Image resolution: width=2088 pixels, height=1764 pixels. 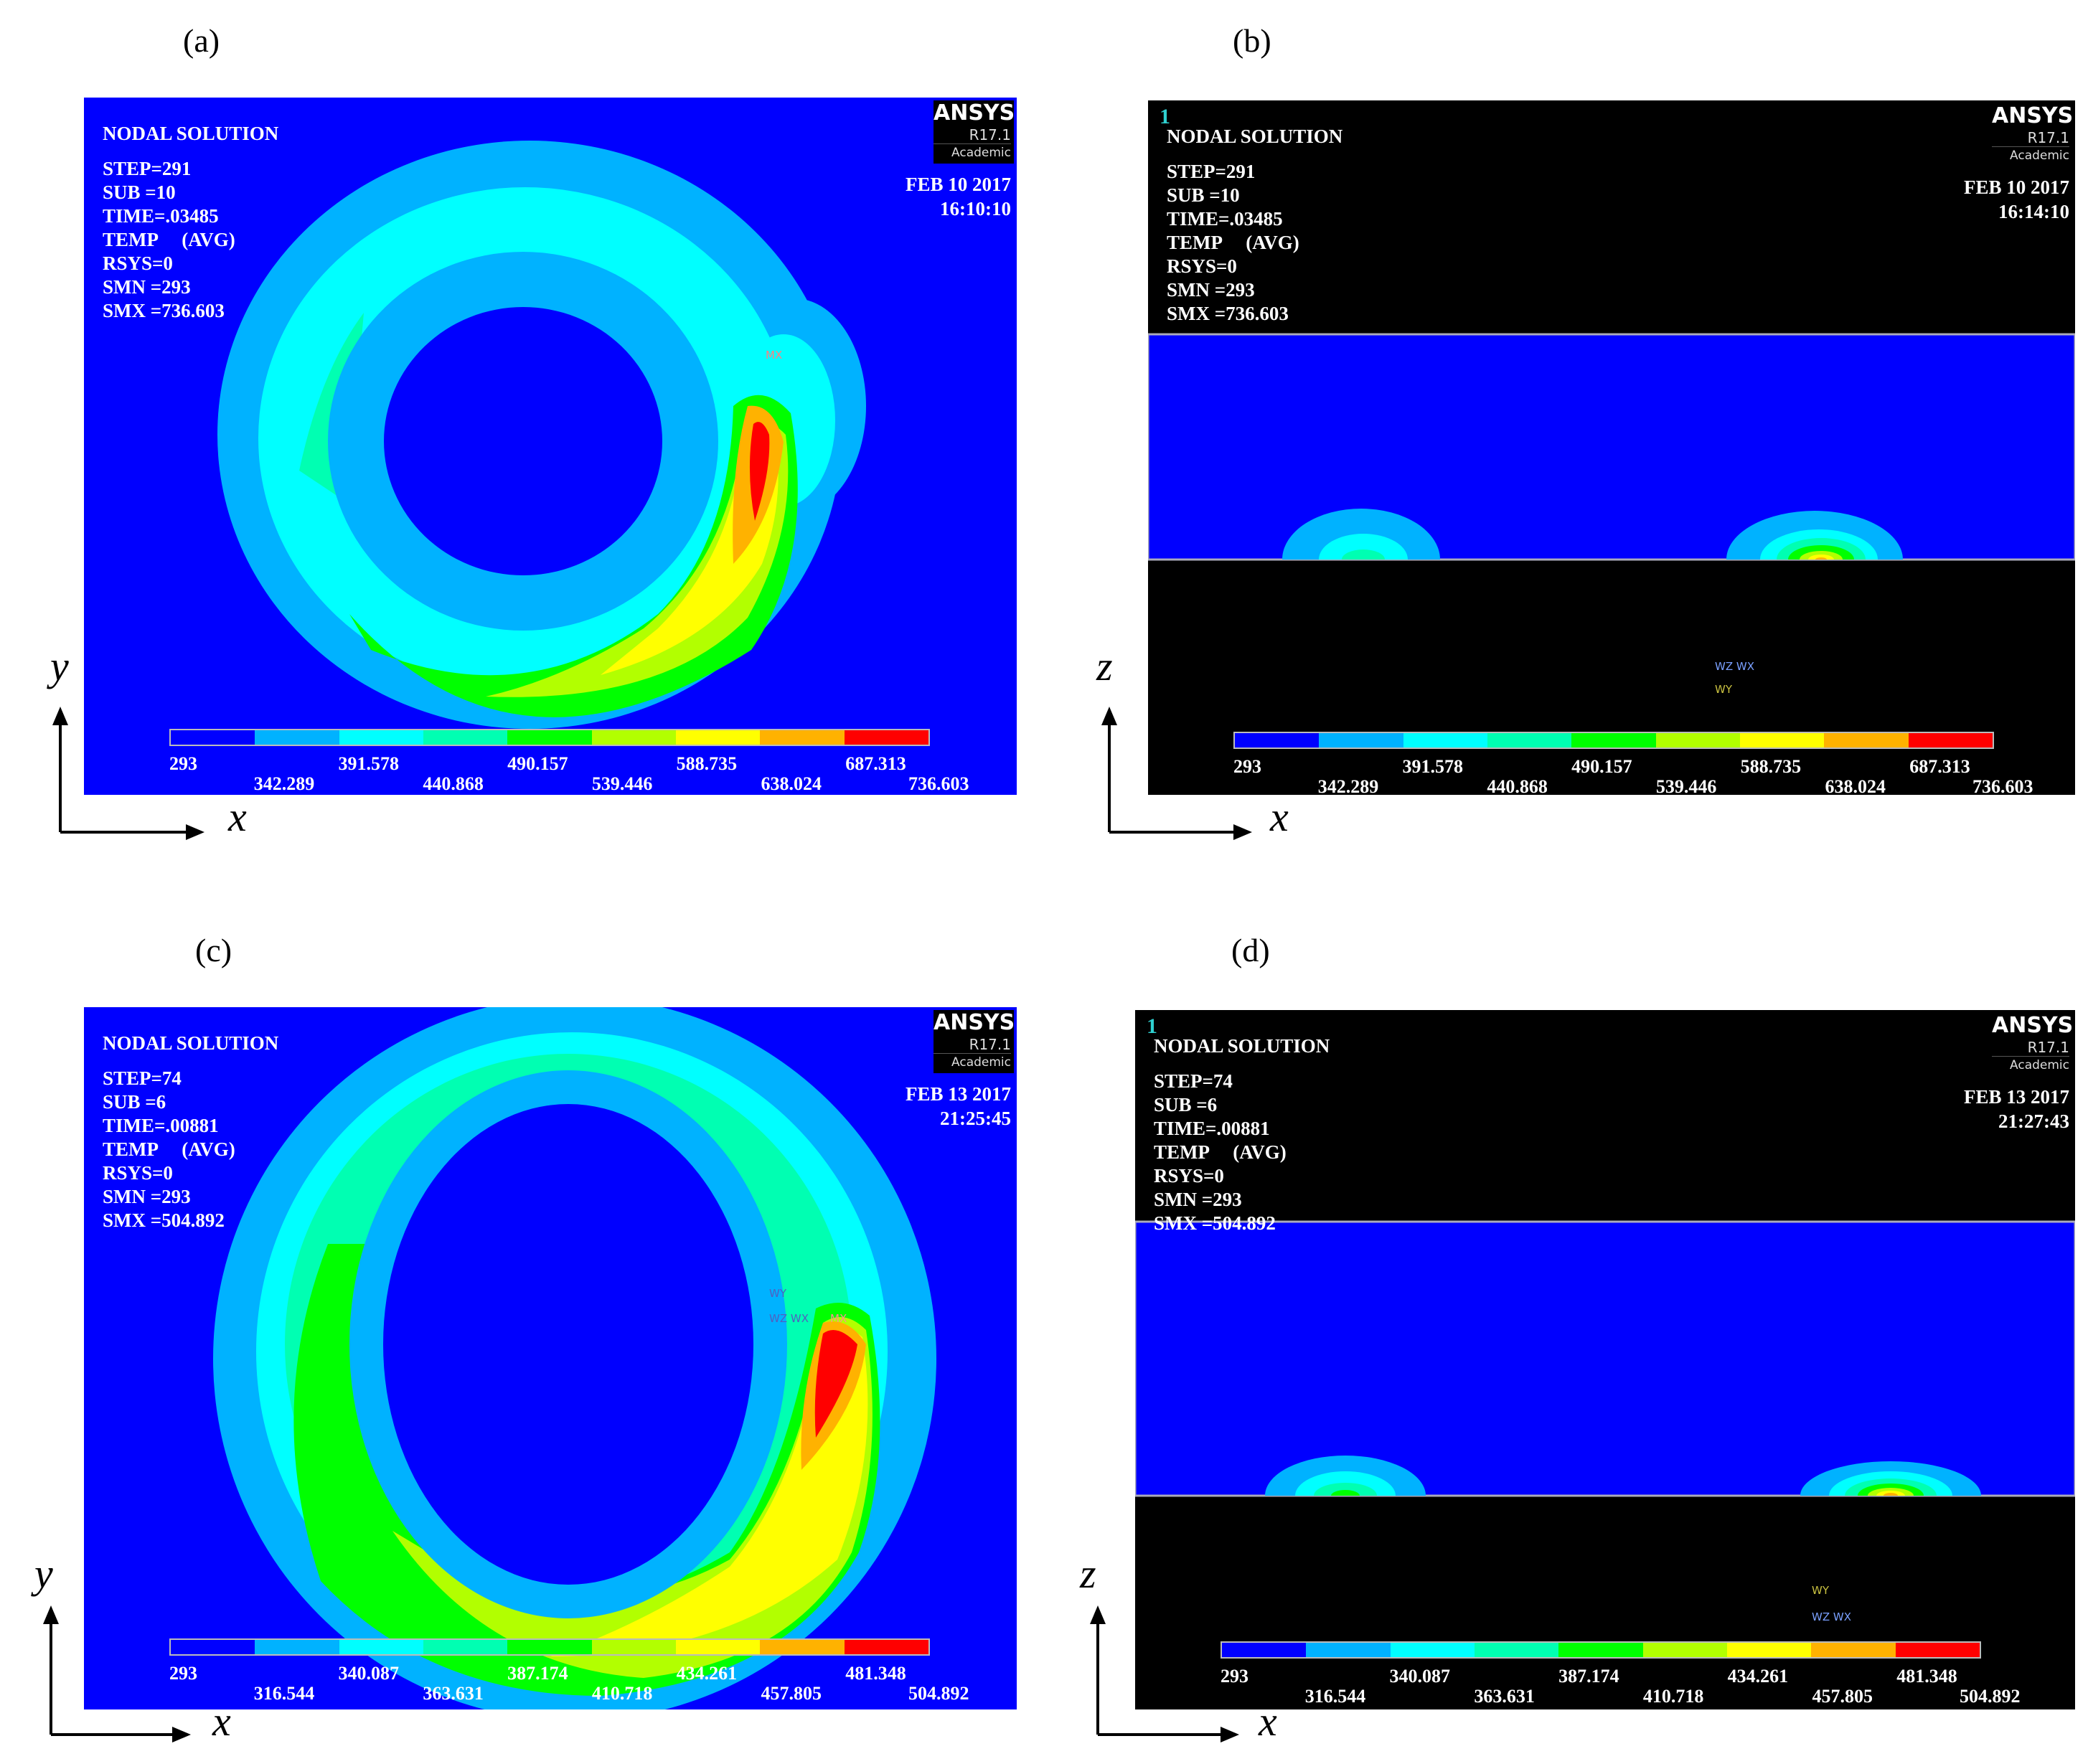 What do you see at coordinates (148, 168) in the screenshot?
I see `info-line: STEP=291` at bounding box center [148, 168].